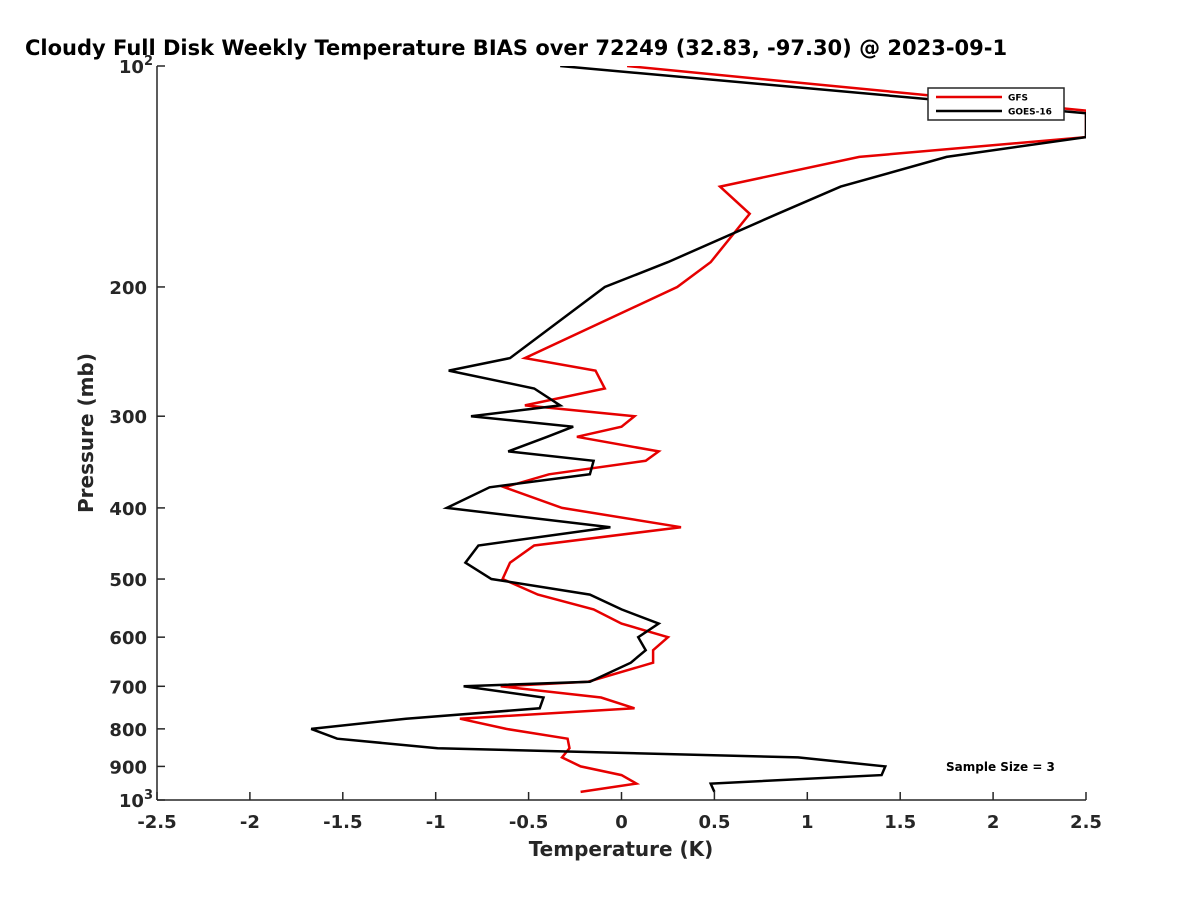 This screenshot has height=900, width=1200. What do you see at coordinates (128, 730) in the screenshot?
I see `y-tick-label: 800` at bounding box center [128, 730].